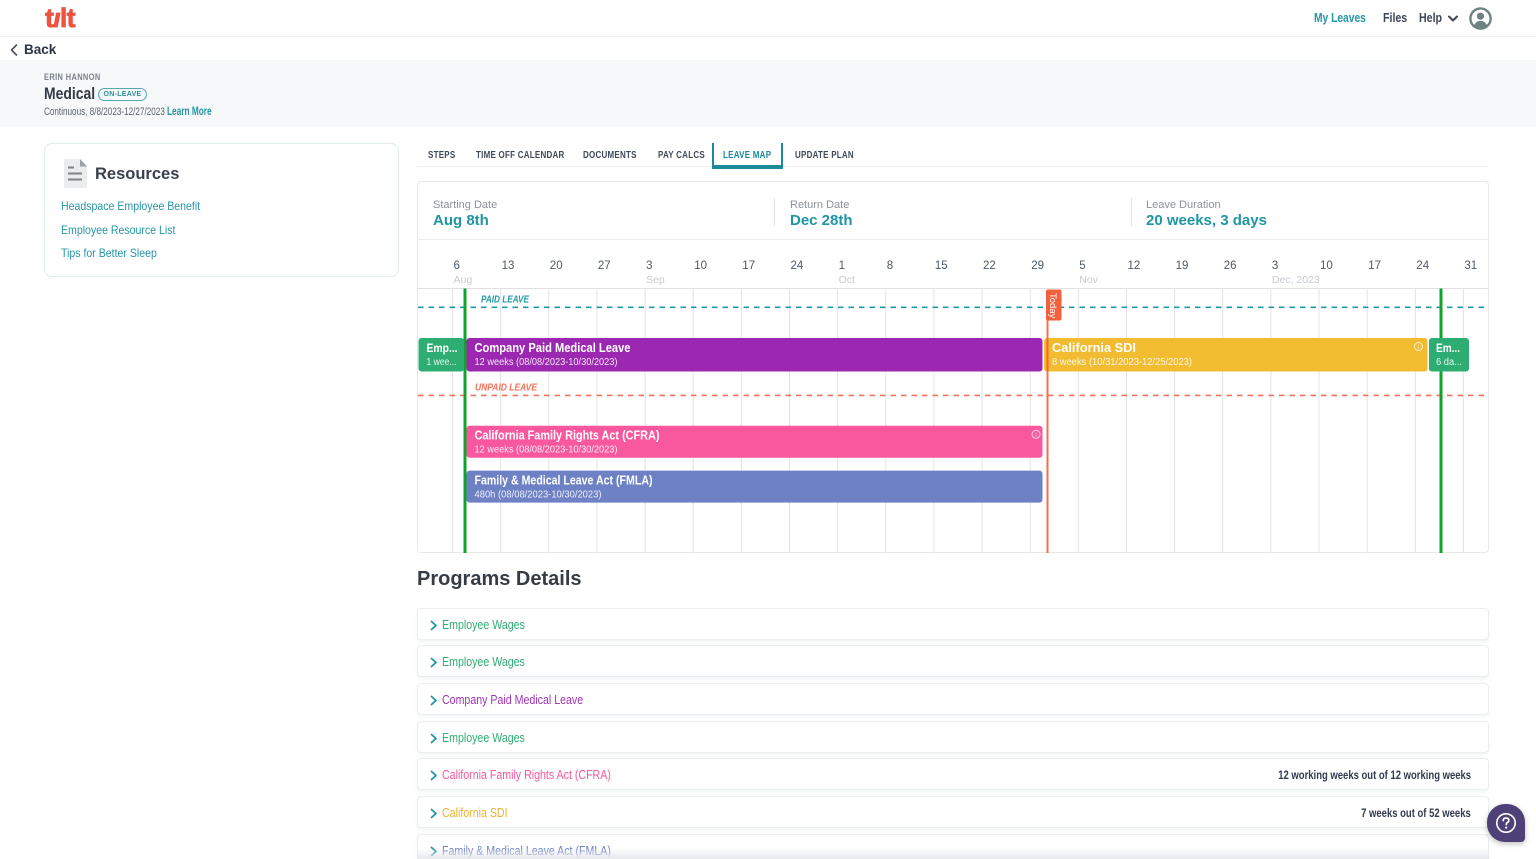 This screenshot has width=1536, height=859. What do you see at coordinates (1122, 362) in the screenshot?
I see `svg-text:8 weeks (10/31/2023-12/25/2023: 8 weeks (10/31/2023-12/25/2023)` at bounding box center [1122, 362].